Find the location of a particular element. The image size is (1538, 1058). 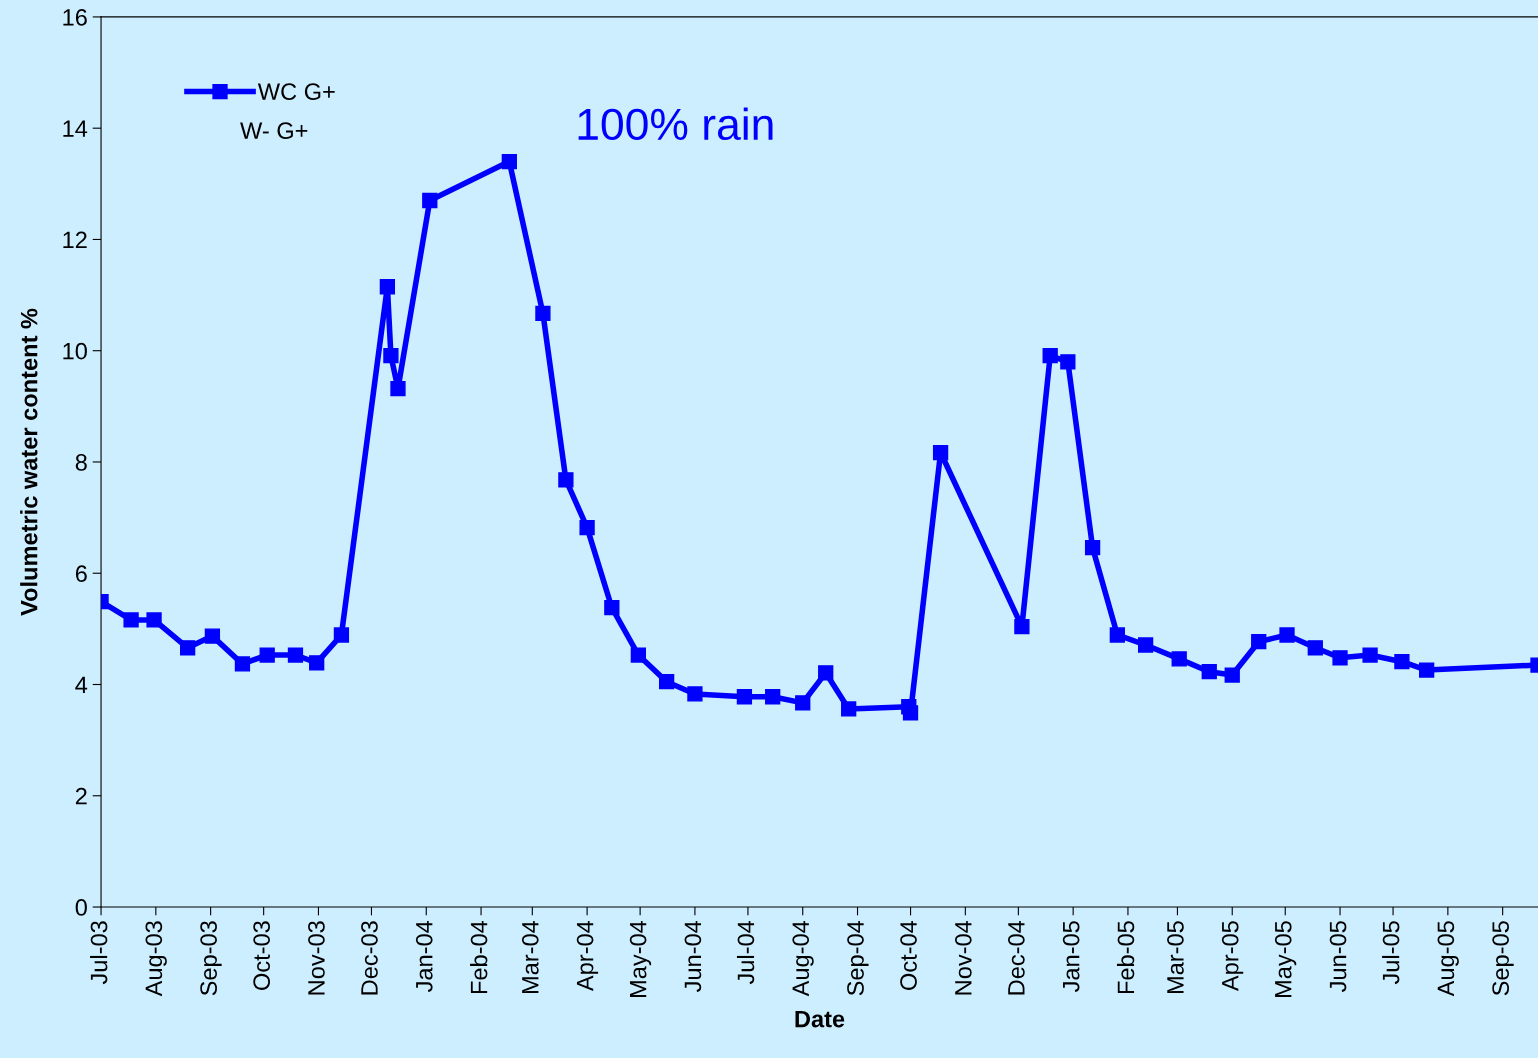

y-axis-title: Volumetric water content % is located at coordinates (29, 462).